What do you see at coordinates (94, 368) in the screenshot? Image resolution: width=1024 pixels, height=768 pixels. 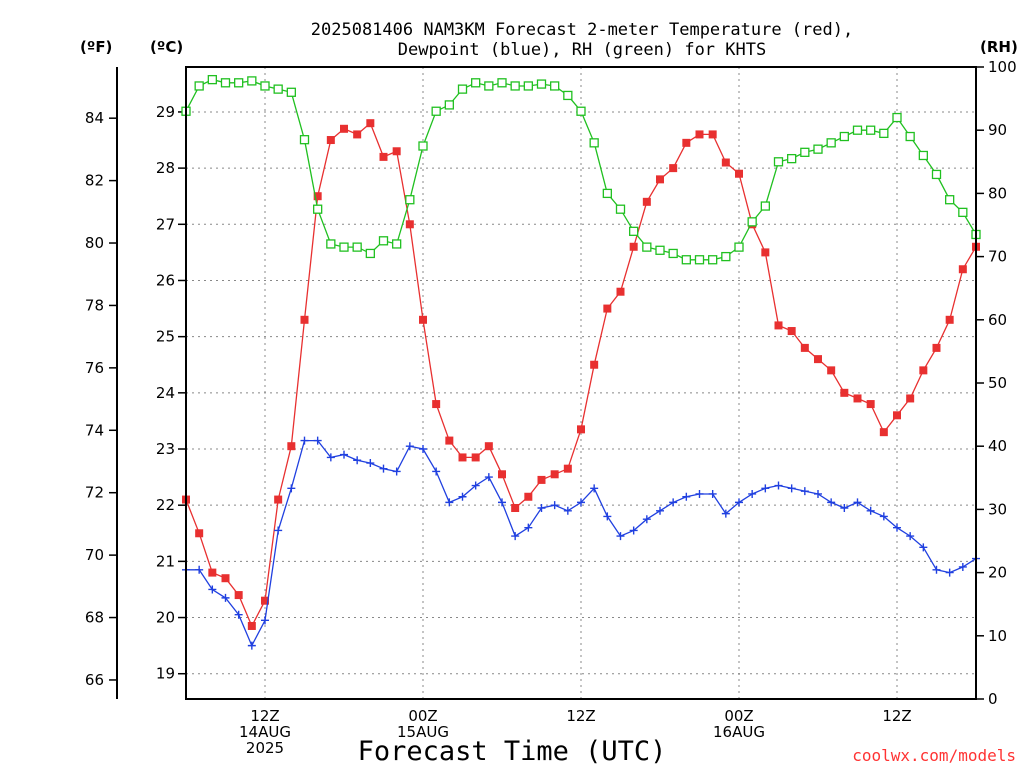 I see `fahrenheit-tick-label: 76` at bounding box center [94, 368].